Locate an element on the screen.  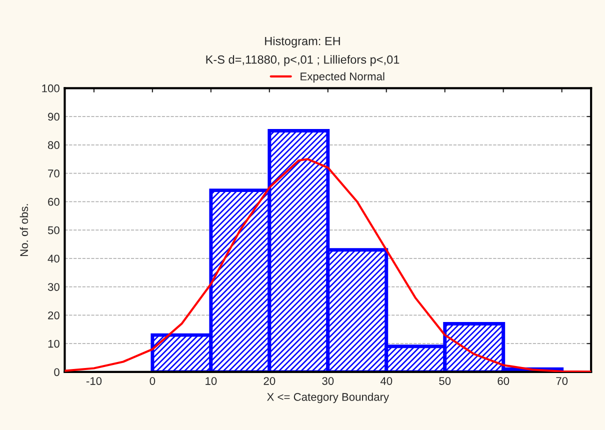
y-tick-label: 100 is located at coordinates (51, 88).